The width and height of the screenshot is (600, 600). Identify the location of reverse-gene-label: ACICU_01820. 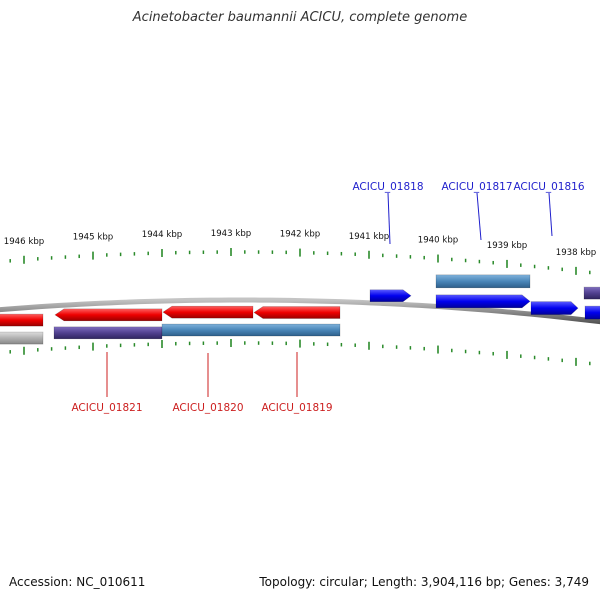
(207, 408).